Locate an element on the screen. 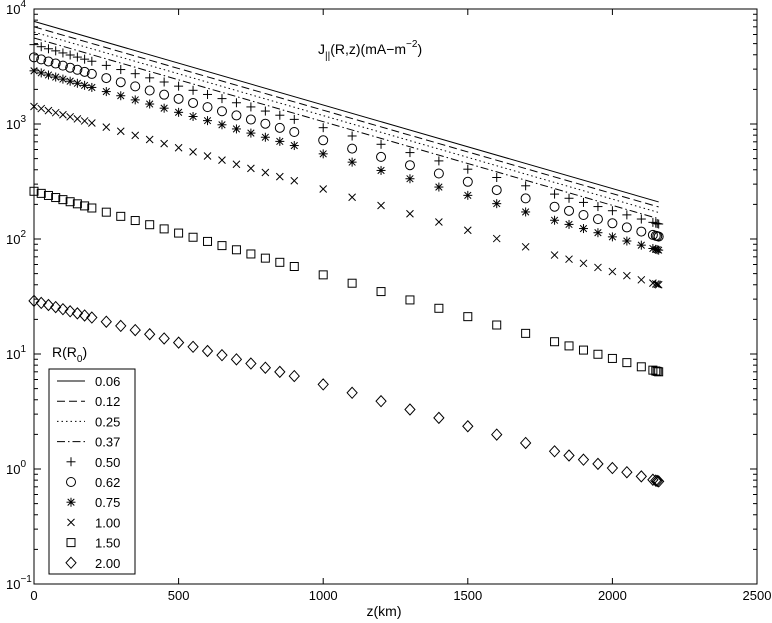 This screenshot has width=772, height=623. legend-entry: 2.00 is located at coordinates (92, 563).